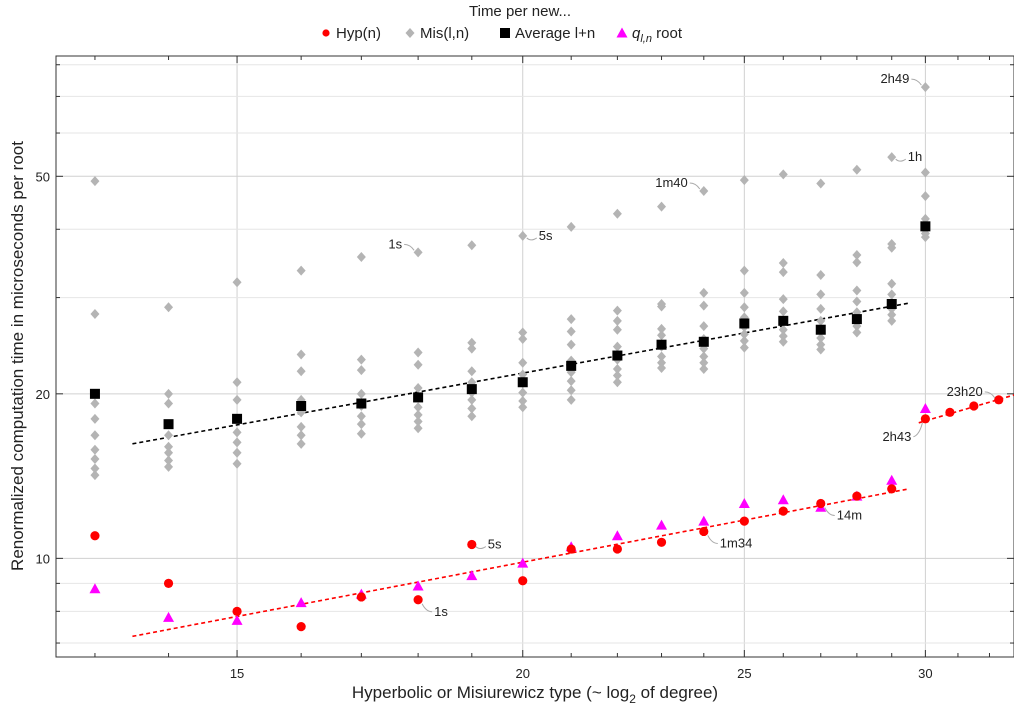  I want to click on legend-q-label: ql,n root, so click(657, 35).